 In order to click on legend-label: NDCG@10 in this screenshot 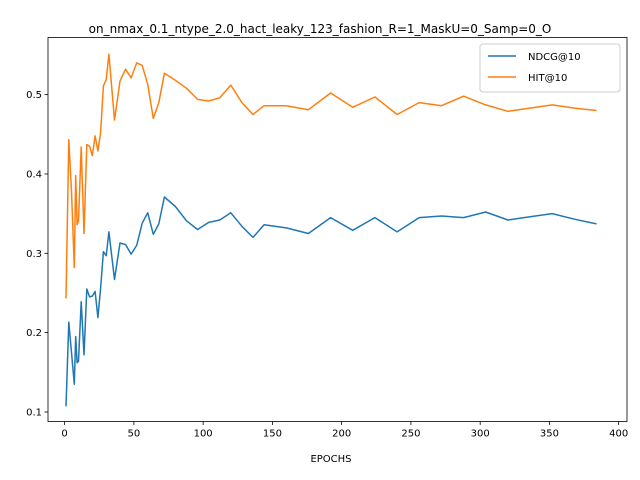, I will do `click(554, 57)`.